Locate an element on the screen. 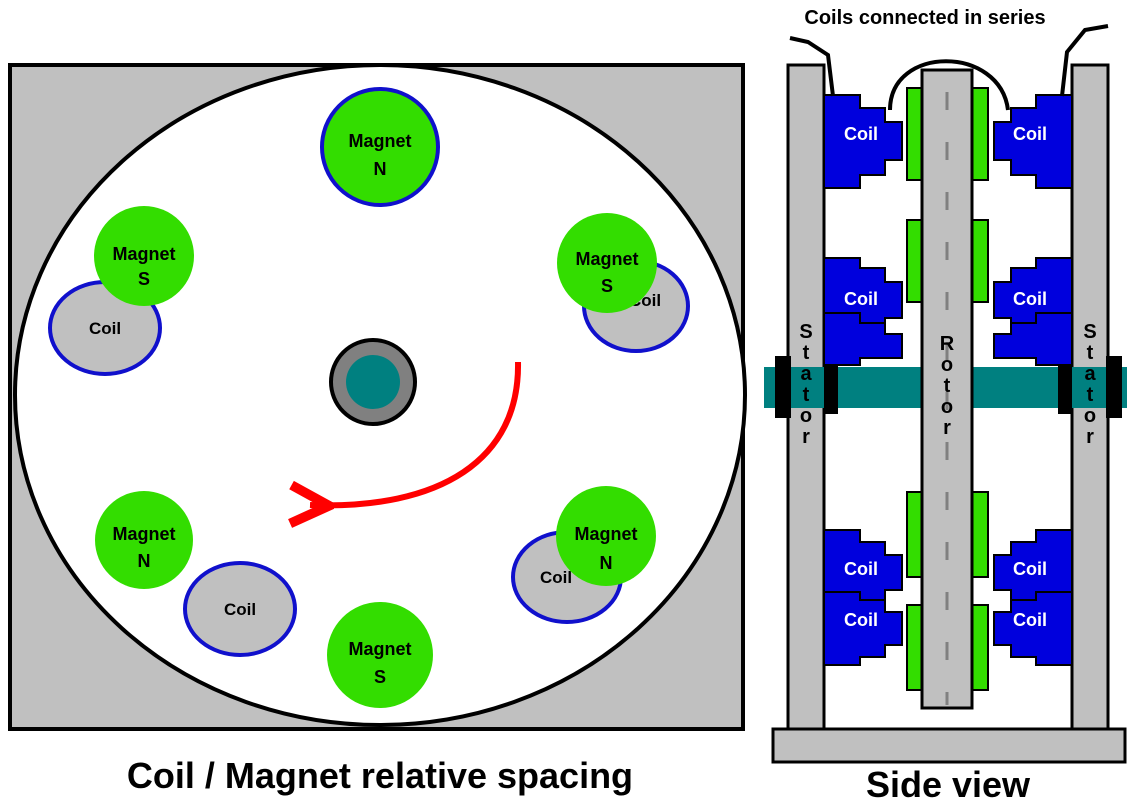  base-plate is located at coordinates (949, 745).